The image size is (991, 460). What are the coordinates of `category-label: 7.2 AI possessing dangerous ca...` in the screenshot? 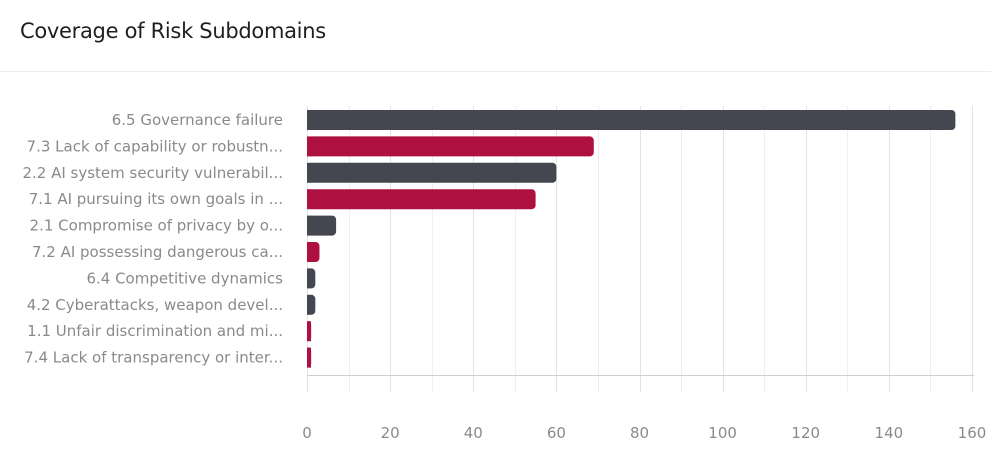 It's located at (157, 252).